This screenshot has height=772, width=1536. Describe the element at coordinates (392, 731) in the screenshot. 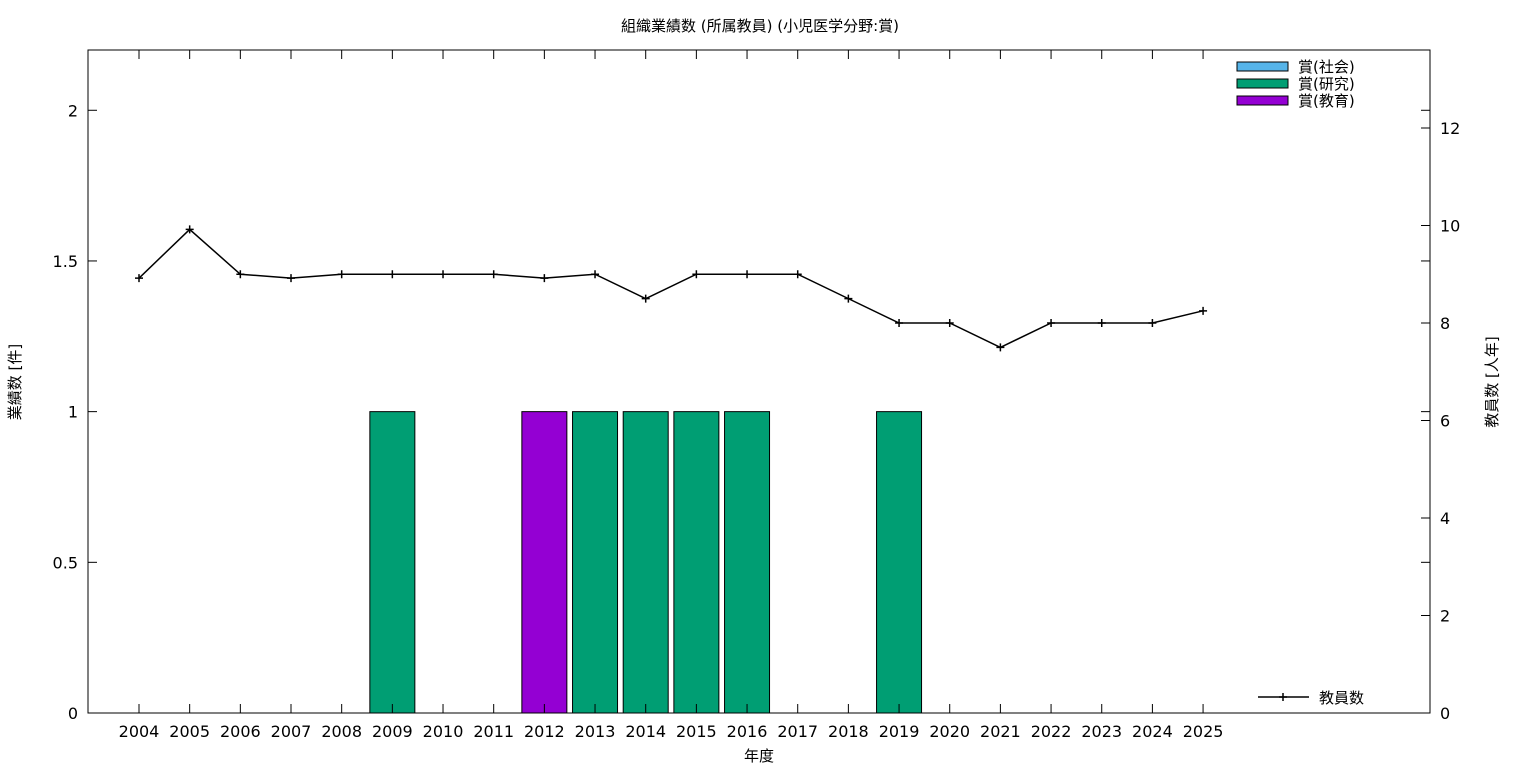

I see `x-tick-label: 2009` at that location.